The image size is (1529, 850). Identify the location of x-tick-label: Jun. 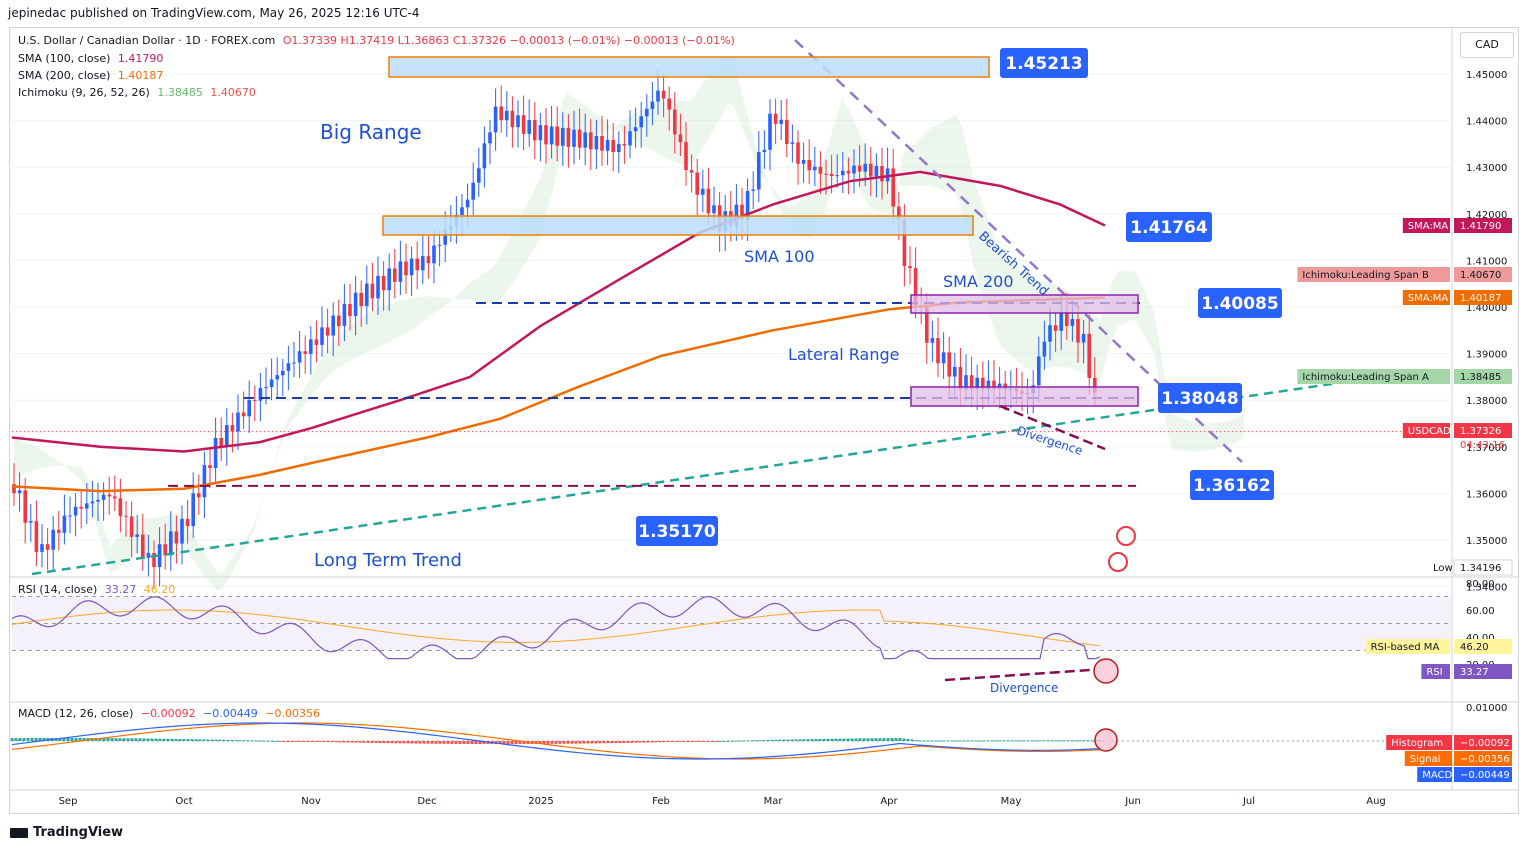
(1132, 801).